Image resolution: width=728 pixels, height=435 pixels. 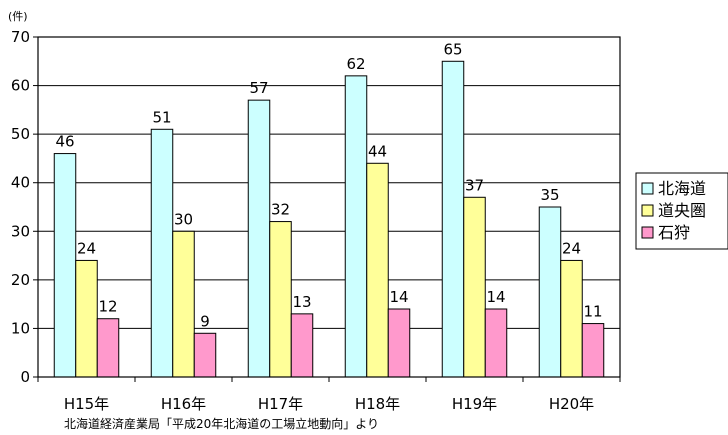 I want to click on data-label: 13, so click(x=301, y=302).